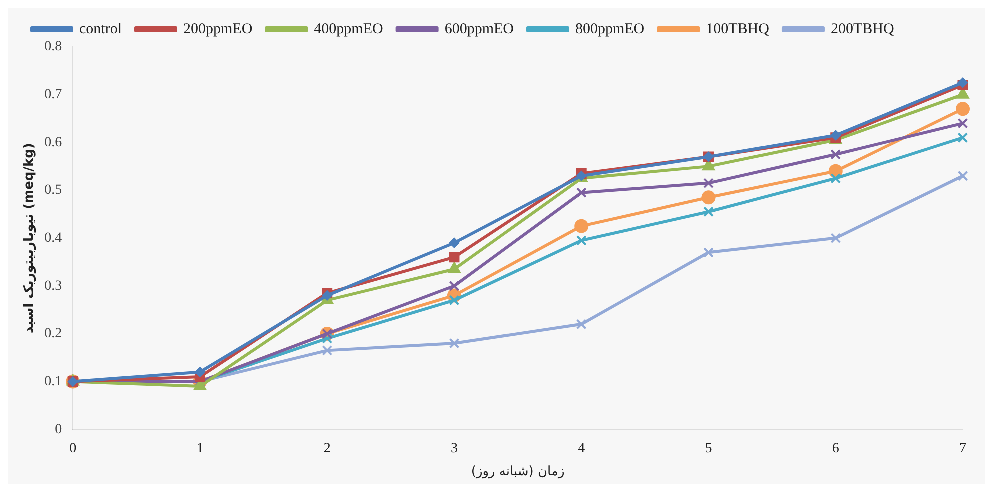 Image resolution: width=993 pixels, height=494 pixels. I want to click on x-tick-label: 0, so click(73, 449).